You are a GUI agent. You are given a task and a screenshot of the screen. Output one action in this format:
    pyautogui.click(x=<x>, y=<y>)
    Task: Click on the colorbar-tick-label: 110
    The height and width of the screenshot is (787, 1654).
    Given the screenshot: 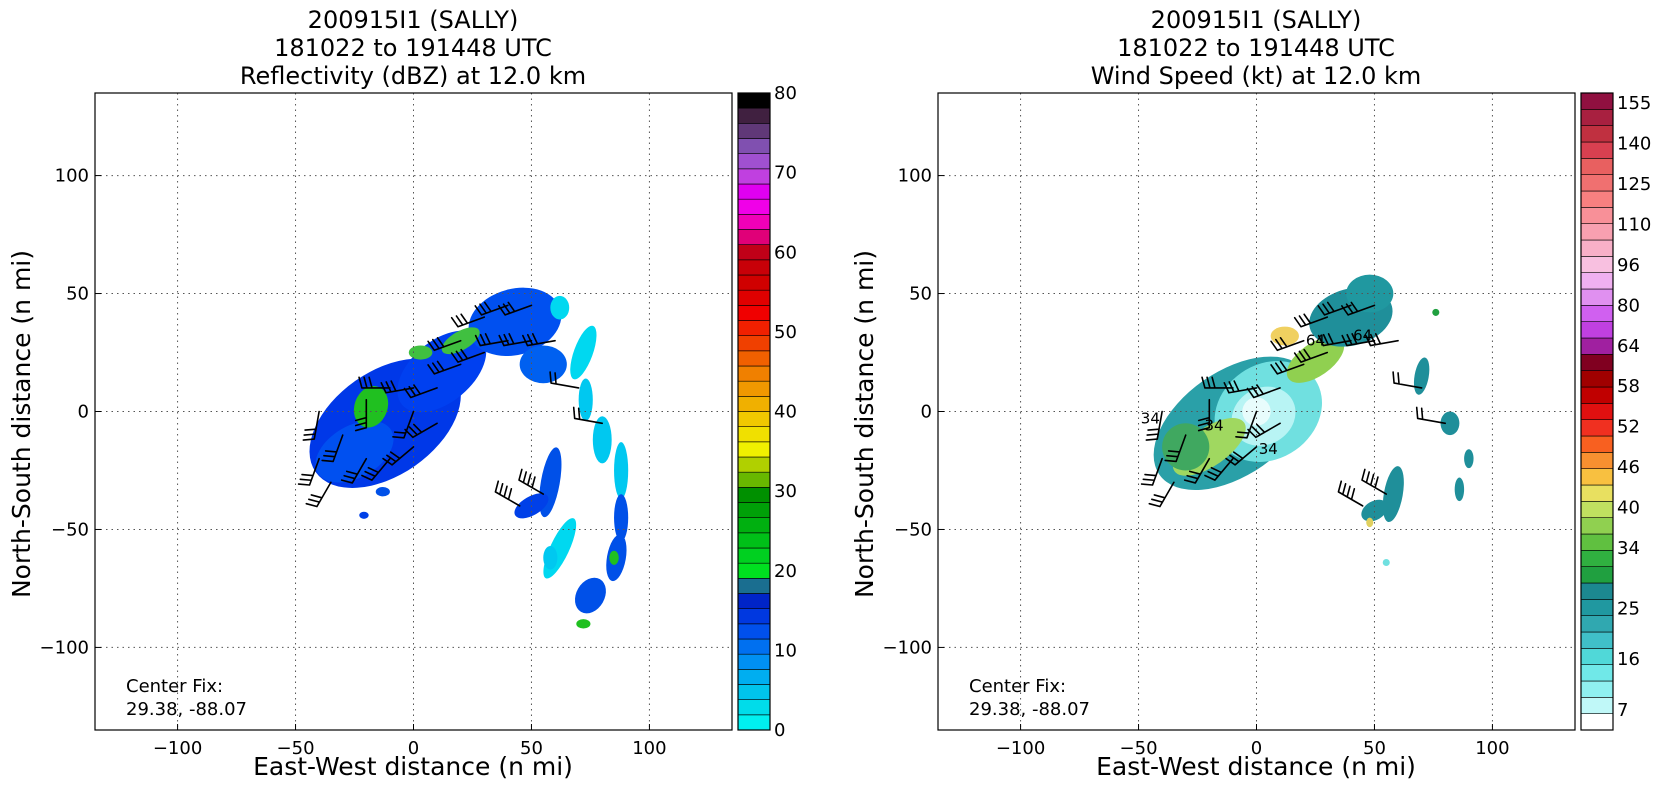 What is the action you would take?
    pyautogui.click(x=1634, y=224)
    